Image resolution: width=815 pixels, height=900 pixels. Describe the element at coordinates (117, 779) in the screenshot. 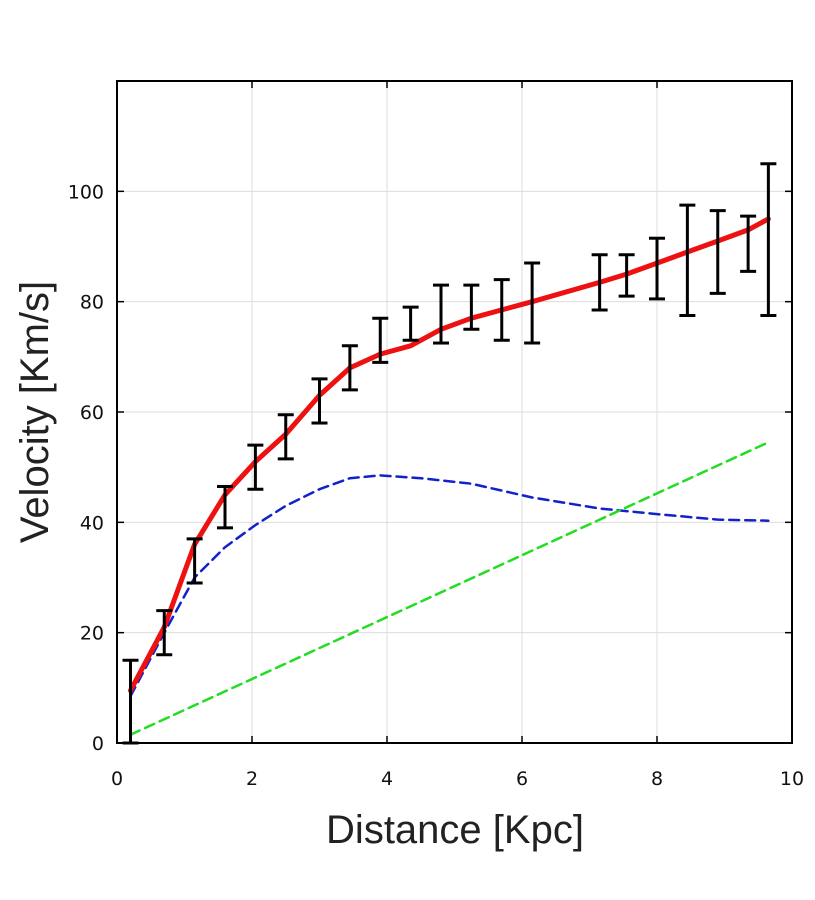

I see `x-tick-label: 0` at that location.